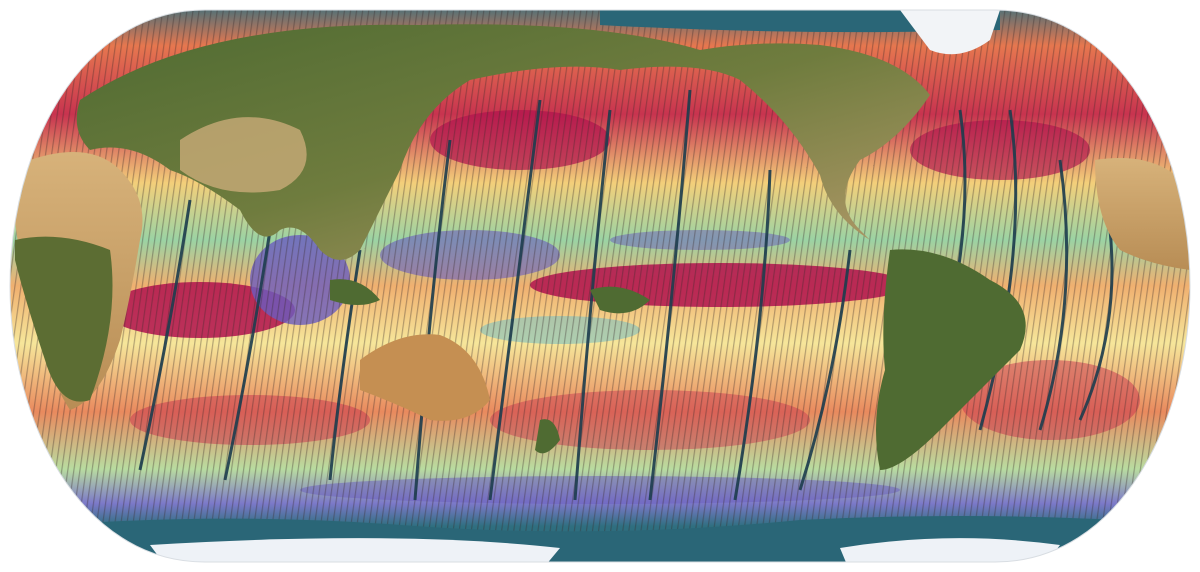 This screenshot has width=1200, height=572. I want to click on new-zealand, so click(547, 436).